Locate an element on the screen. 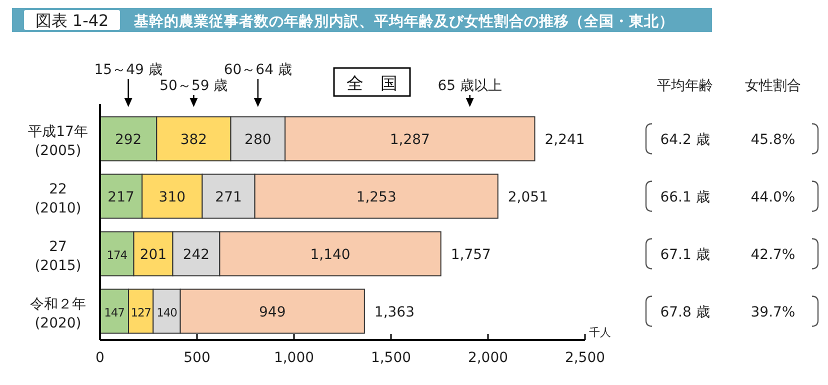  total-label: 1,757 is located at coordinates (470, 254).